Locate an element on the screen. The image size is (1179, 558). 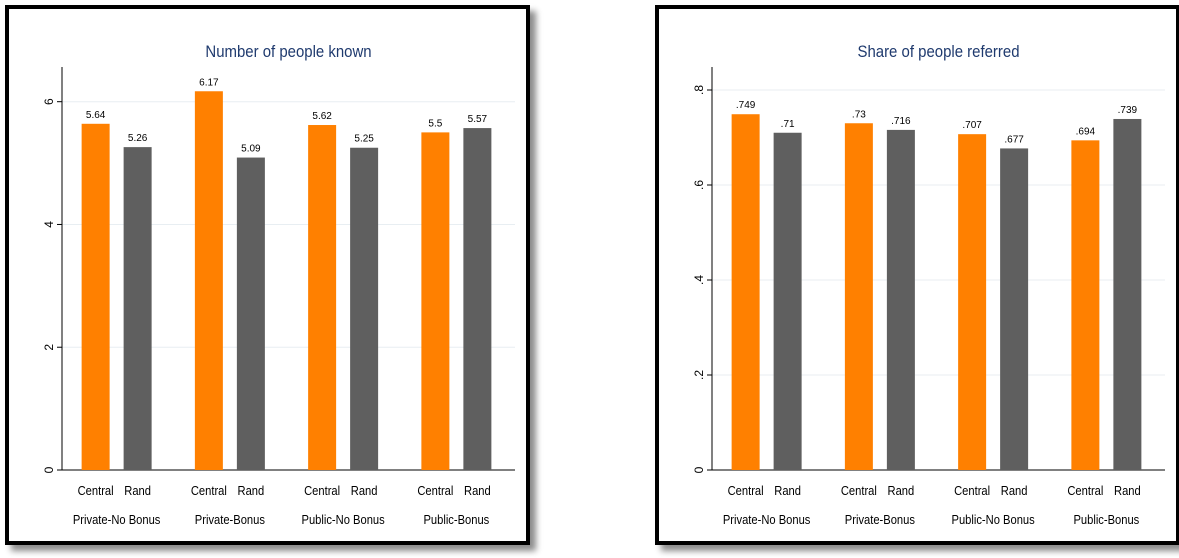
y-tick-label: .2 is located at coordinates (699, 375).